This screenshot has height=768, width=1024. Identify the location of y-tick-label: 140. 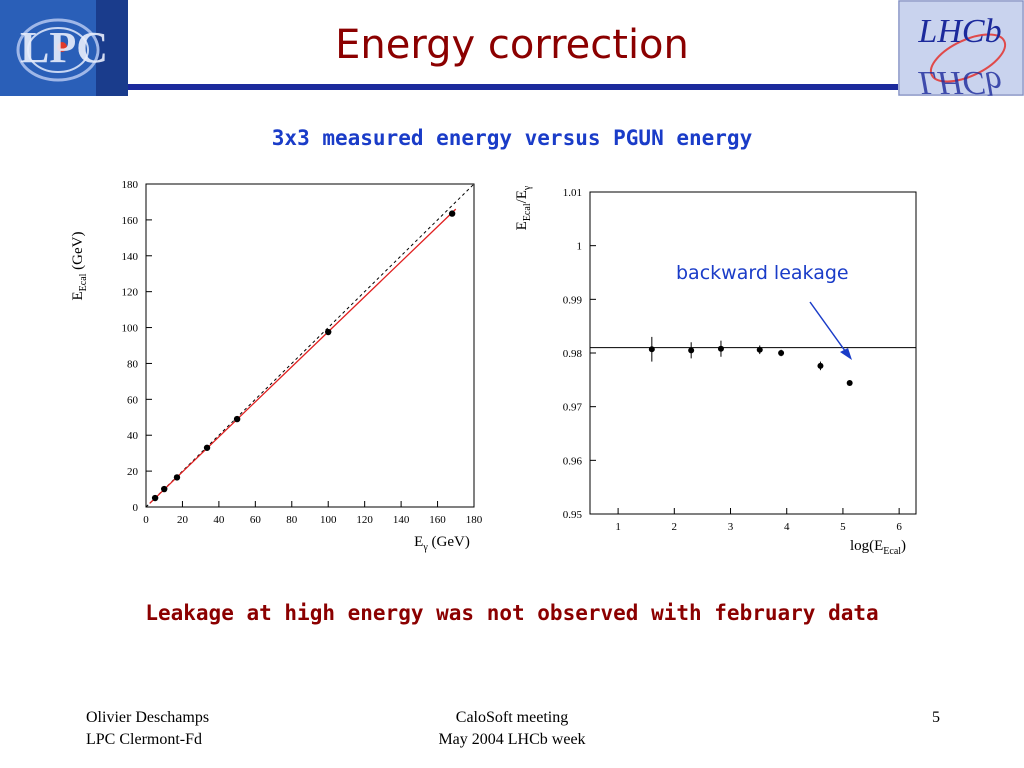
(130, 257).